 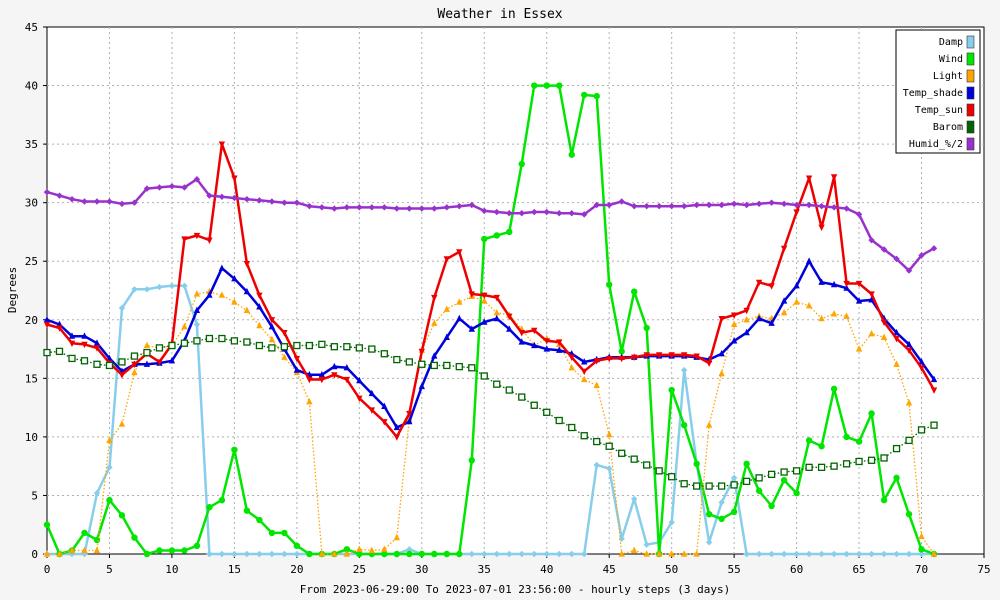 I want to click on y-tick-label: 45, so click(x=31, y=27).